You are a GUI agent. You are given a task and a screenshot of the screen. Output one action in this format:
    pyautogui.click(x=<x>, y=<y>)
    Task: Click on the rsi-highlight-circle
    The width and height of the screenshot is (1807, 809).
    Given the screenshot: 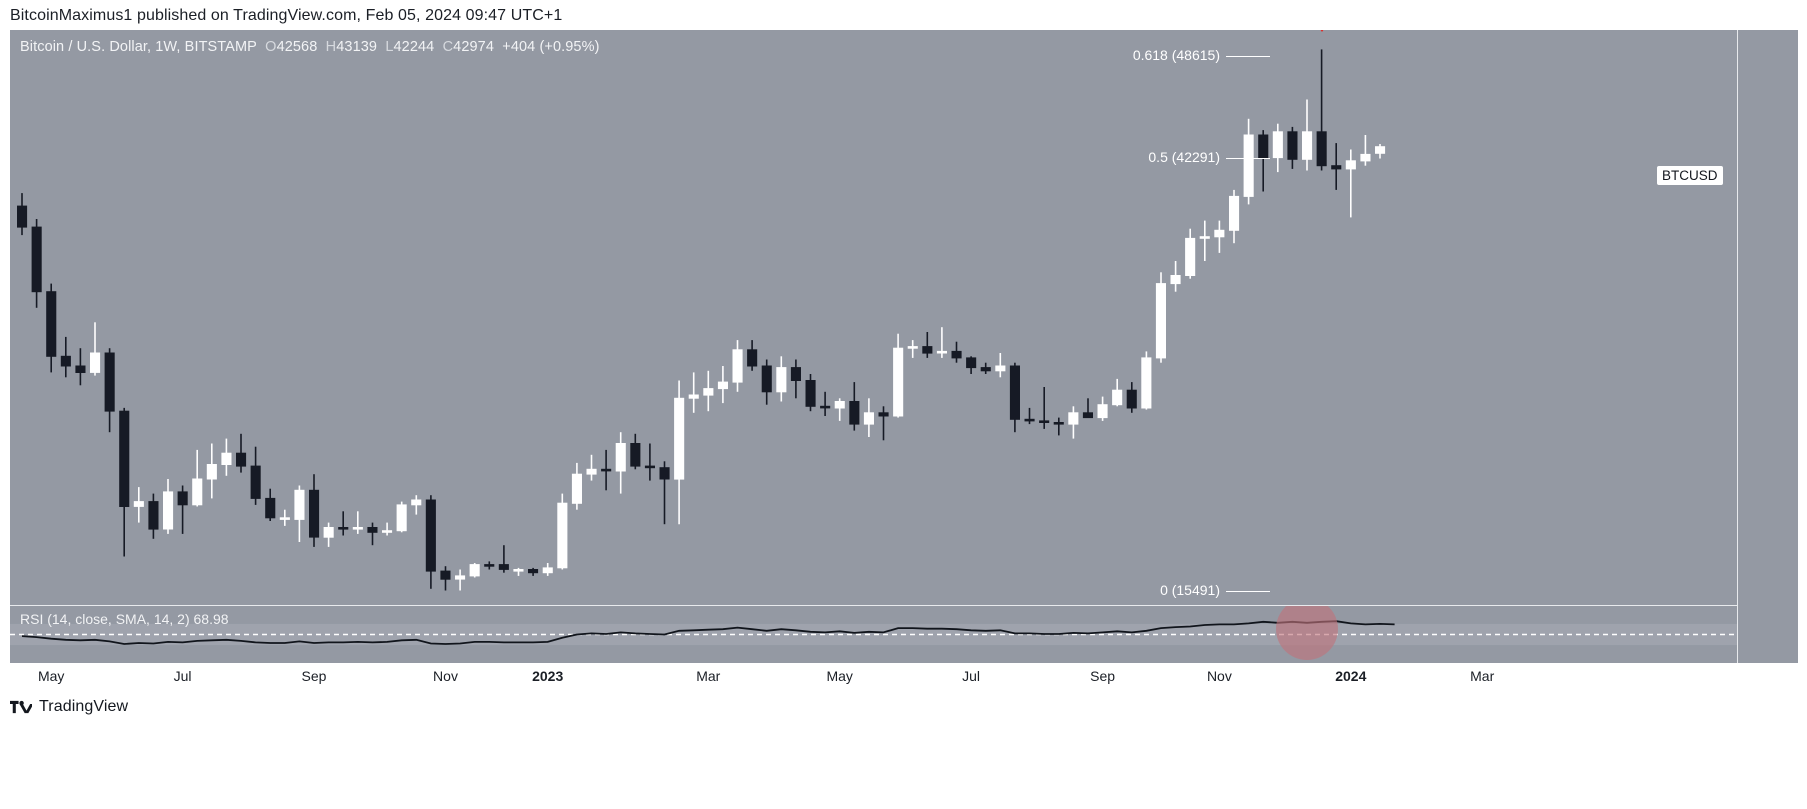 What is the action you would take?
    pyautogui.click(x=1306, y=633)
    